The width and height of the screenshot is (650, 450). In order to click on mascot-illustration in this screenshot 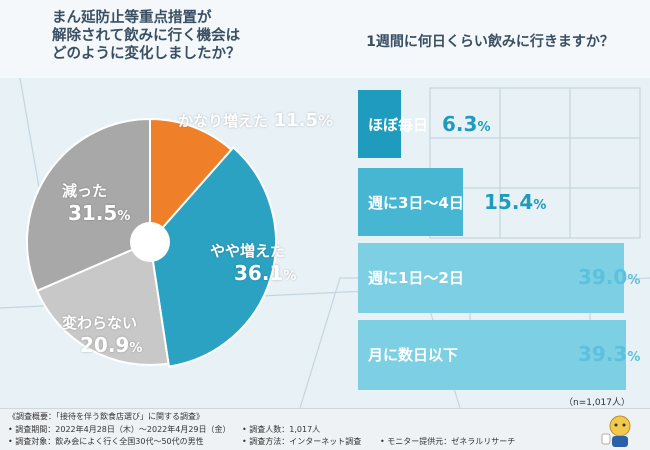, I will do `click(616, 431)`.